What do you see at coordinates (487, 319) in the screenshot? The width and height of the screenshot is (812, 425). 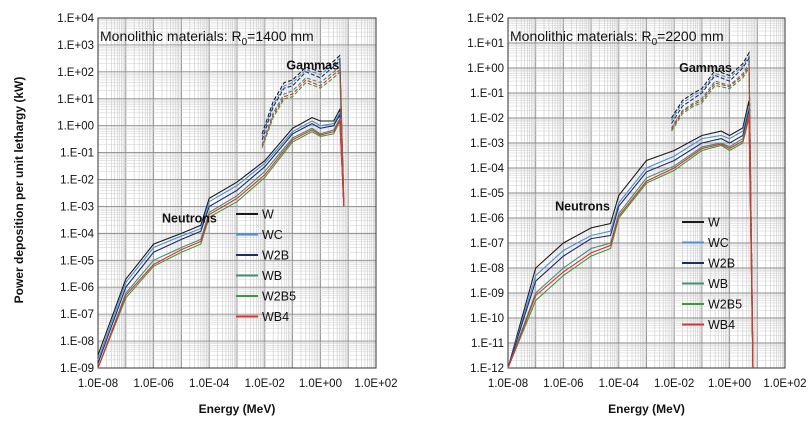 I see `y-tick-label: 1.E-10` at bounding box center [487, 319].